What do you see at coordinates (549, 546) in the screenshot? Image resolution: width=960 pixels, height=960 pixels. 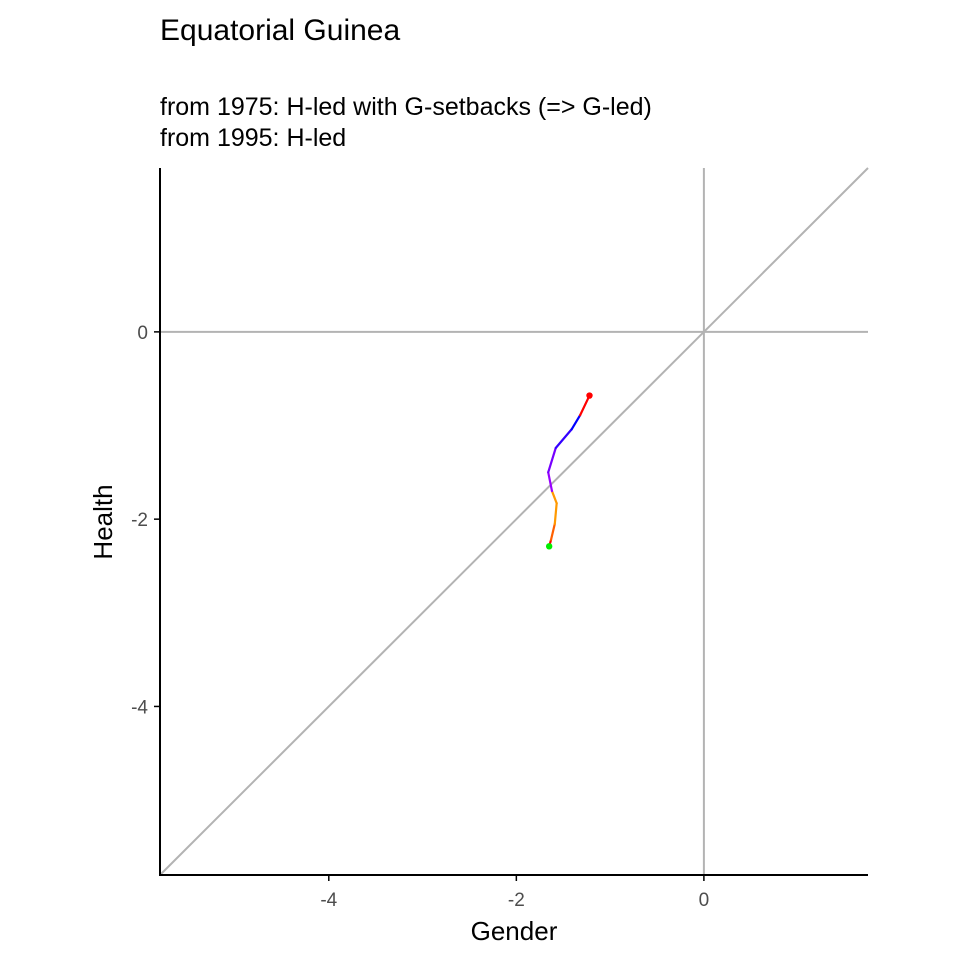 I see `start-point` at bounding box center [549, 546].